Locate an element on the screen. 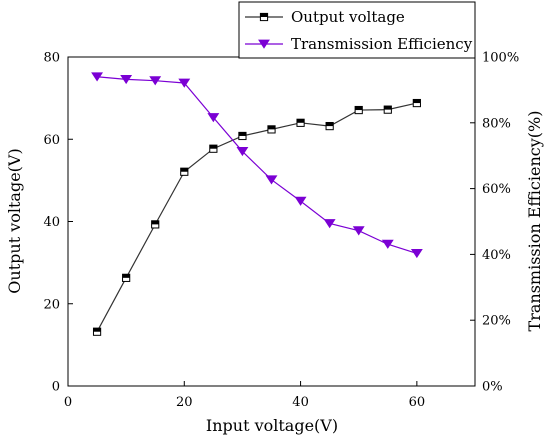  y2-tick-label: 40% is located at coordinates (496, 255).